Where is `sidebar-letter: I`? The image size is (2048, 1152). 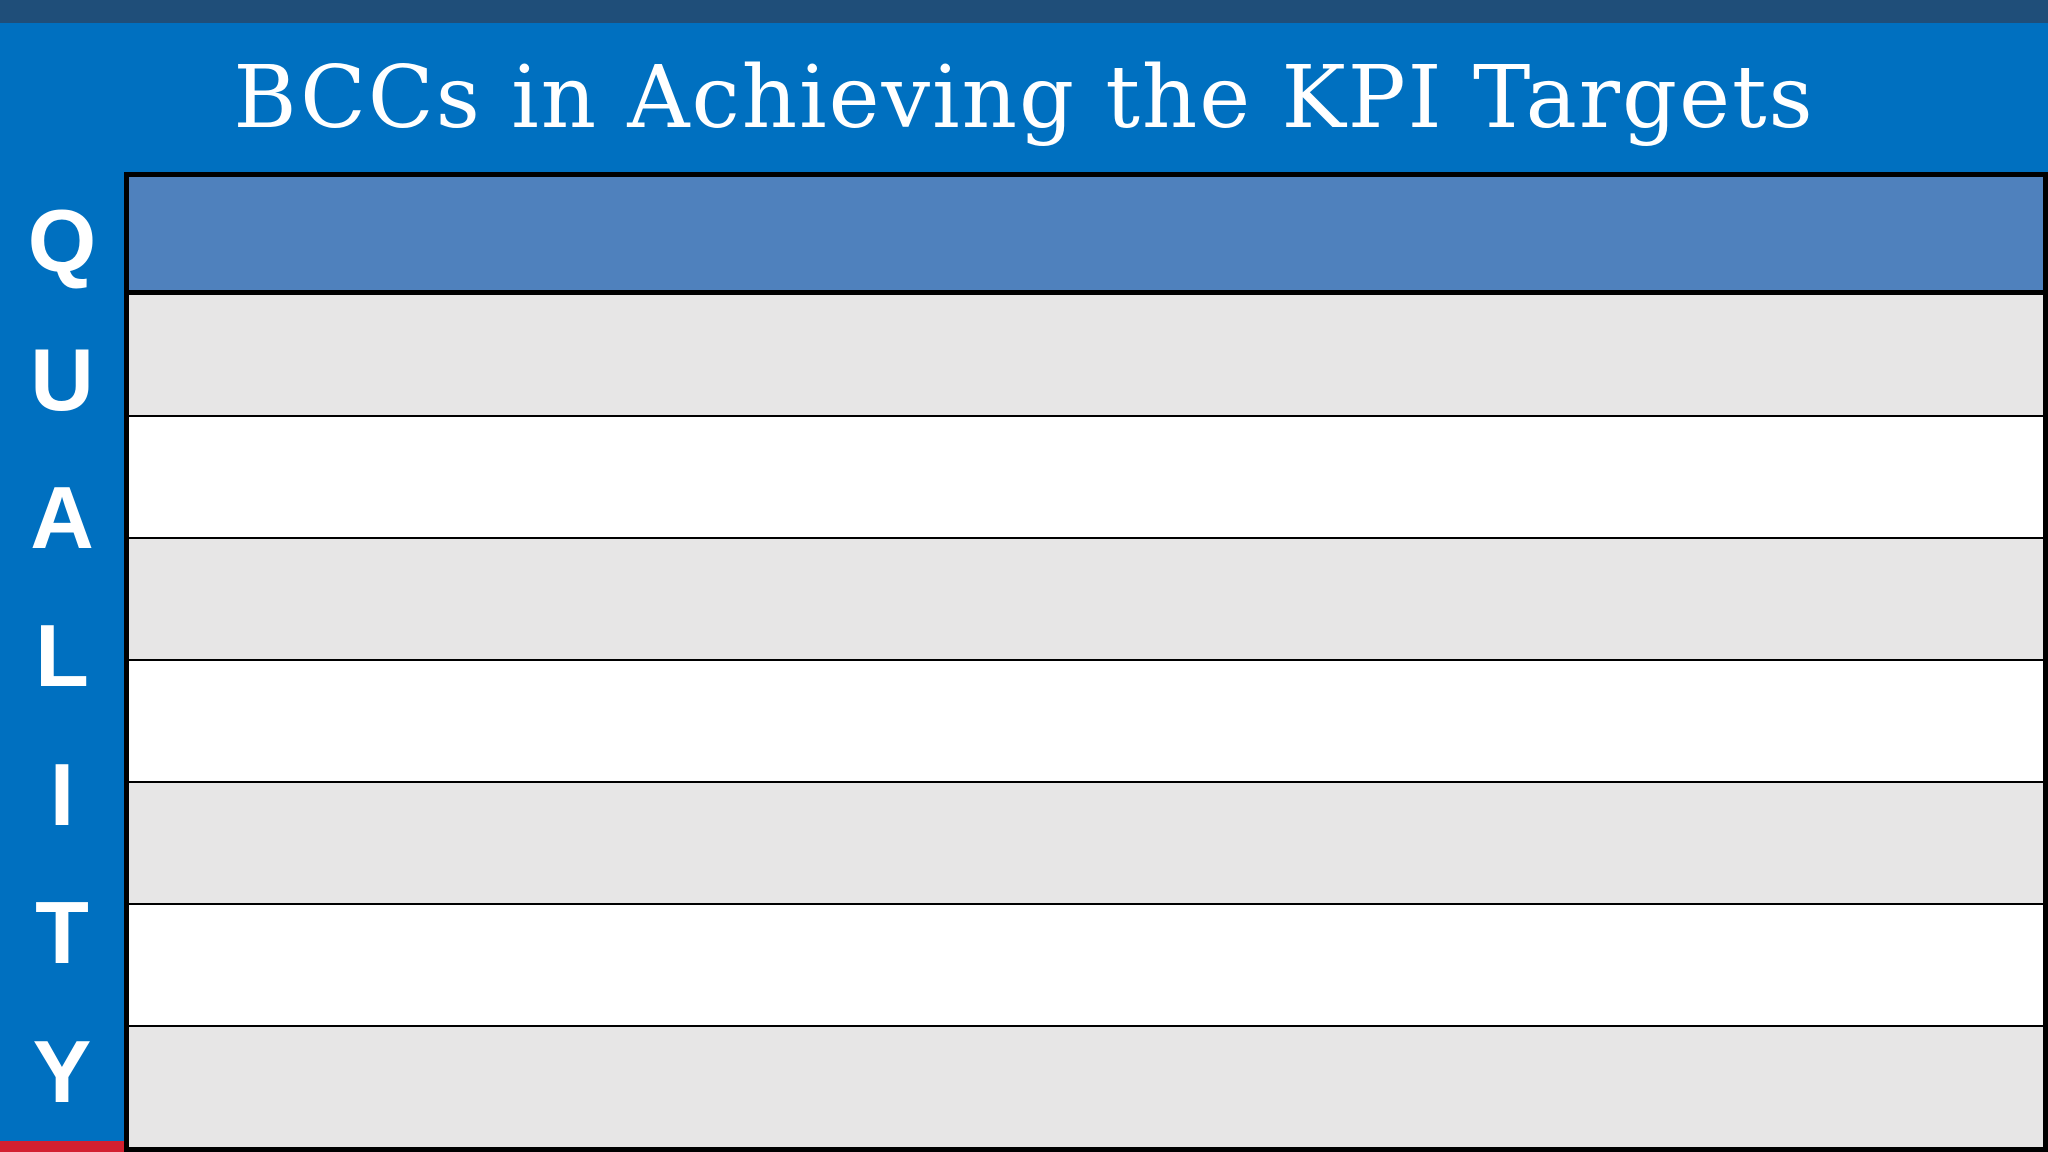
sidebar-letter: I is located at coordinates (62, 794).